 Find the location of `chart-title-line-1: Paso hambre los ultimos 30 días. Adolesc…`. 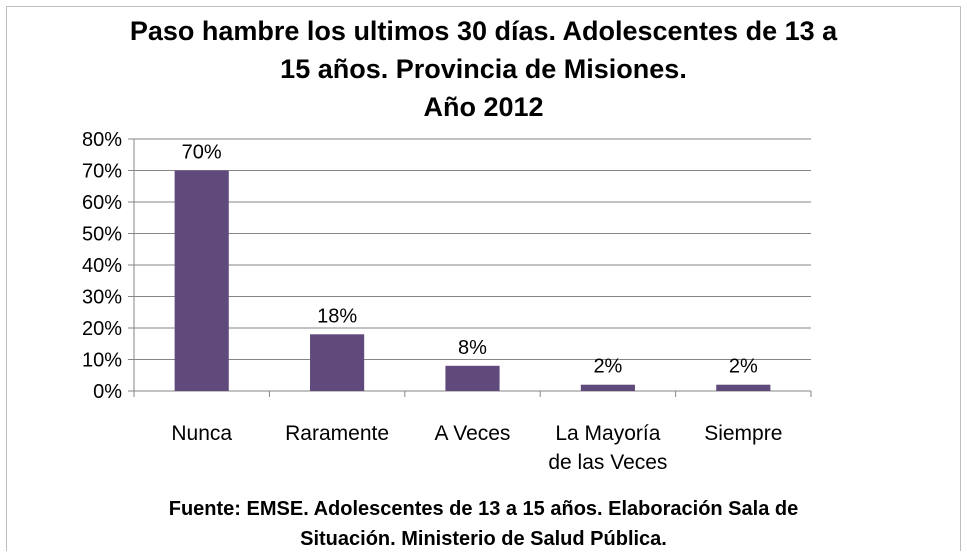

chart-title-line-1: Paso hambre los ultimos 30 días. Adolesc… is located at coordinates (483, 31).